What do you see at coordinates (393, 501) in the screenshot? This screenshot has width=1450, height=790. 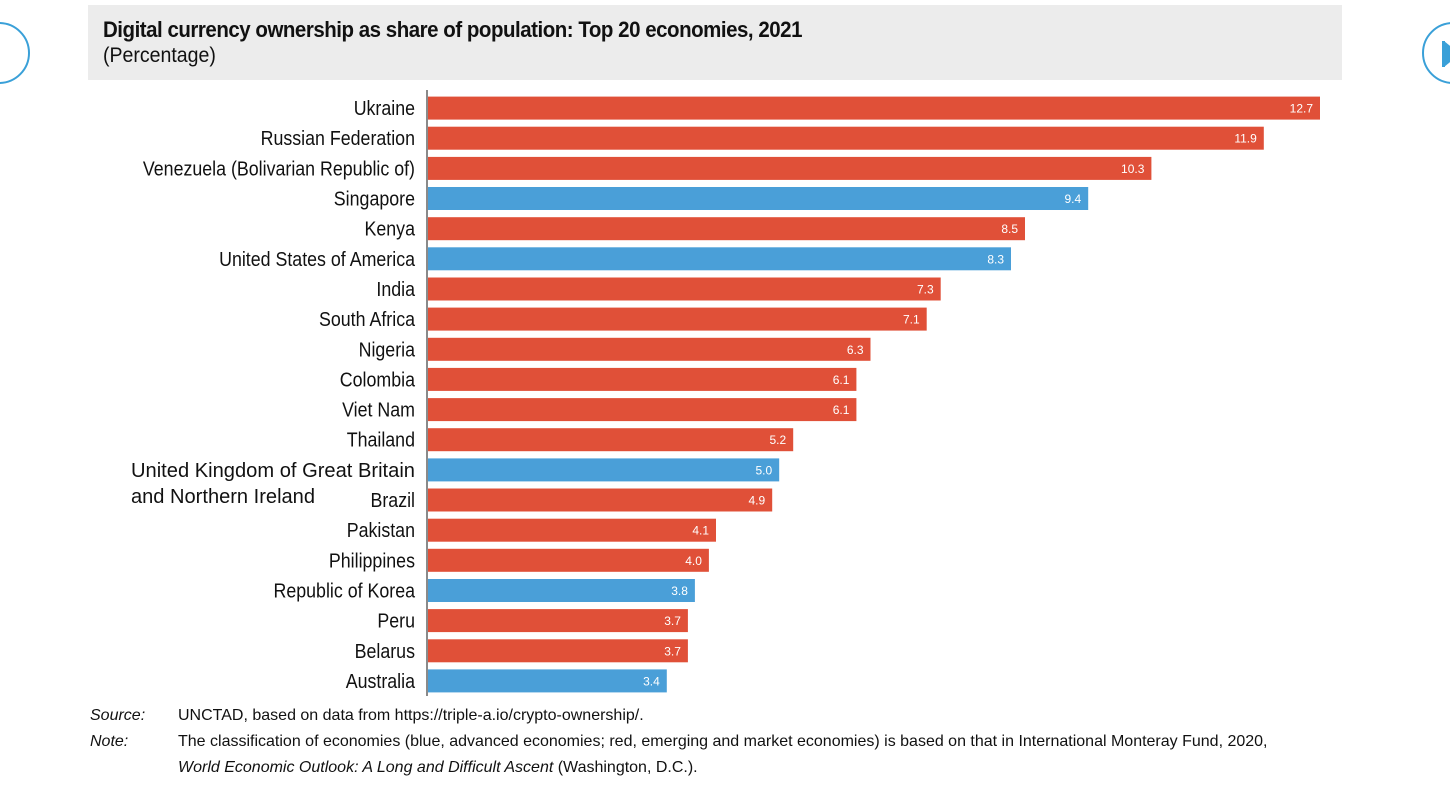 I see `category-label: Brazil` at bounding box center [393, 501].